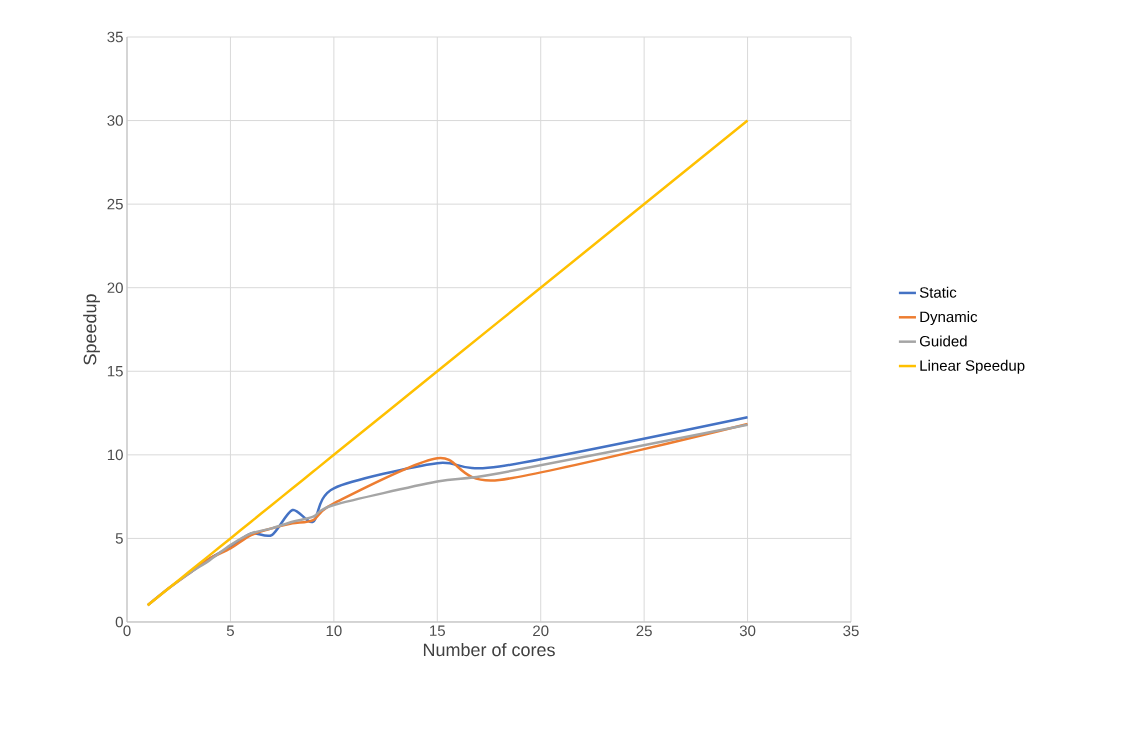  Describe the element at coordinates (489, 650) in the screenshot. I see `x-axis-title: Number of cores` at that location.